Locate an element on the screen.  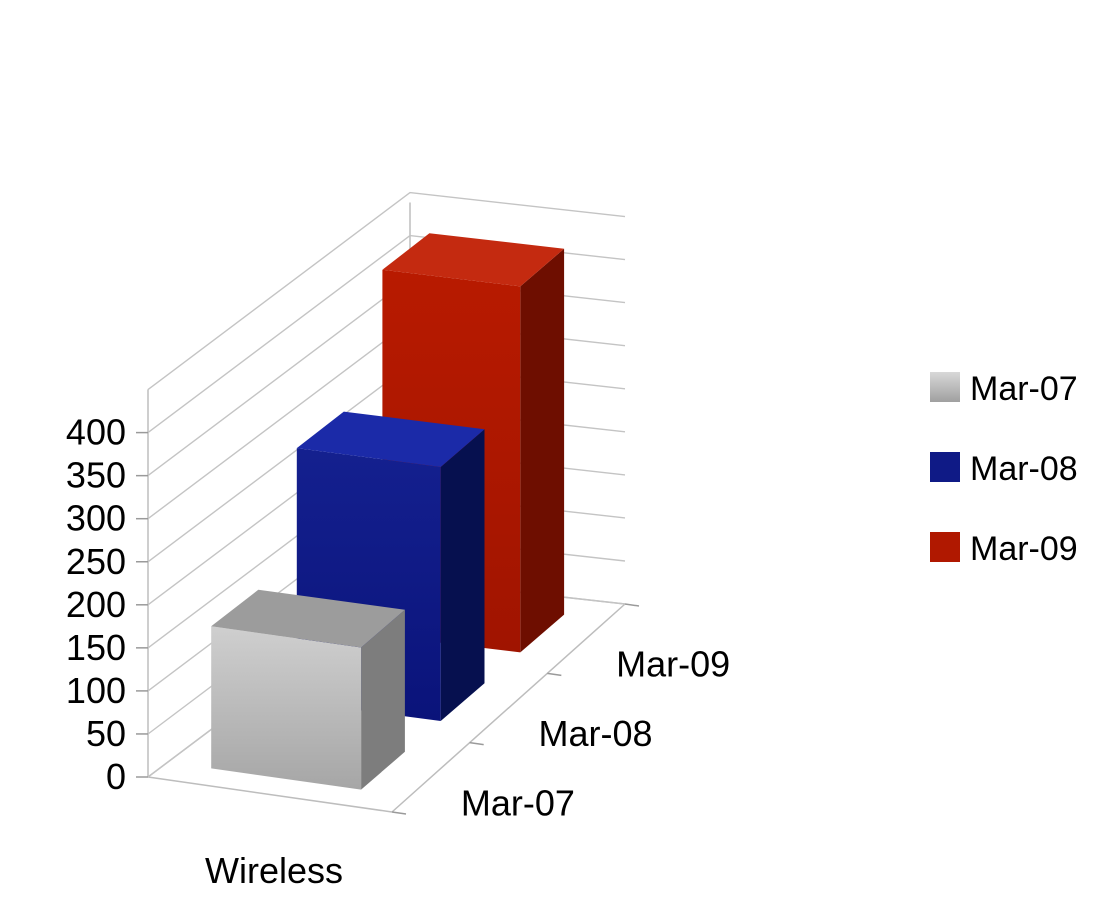
y-tick-label: 350 is located at coordinates (96, 475).